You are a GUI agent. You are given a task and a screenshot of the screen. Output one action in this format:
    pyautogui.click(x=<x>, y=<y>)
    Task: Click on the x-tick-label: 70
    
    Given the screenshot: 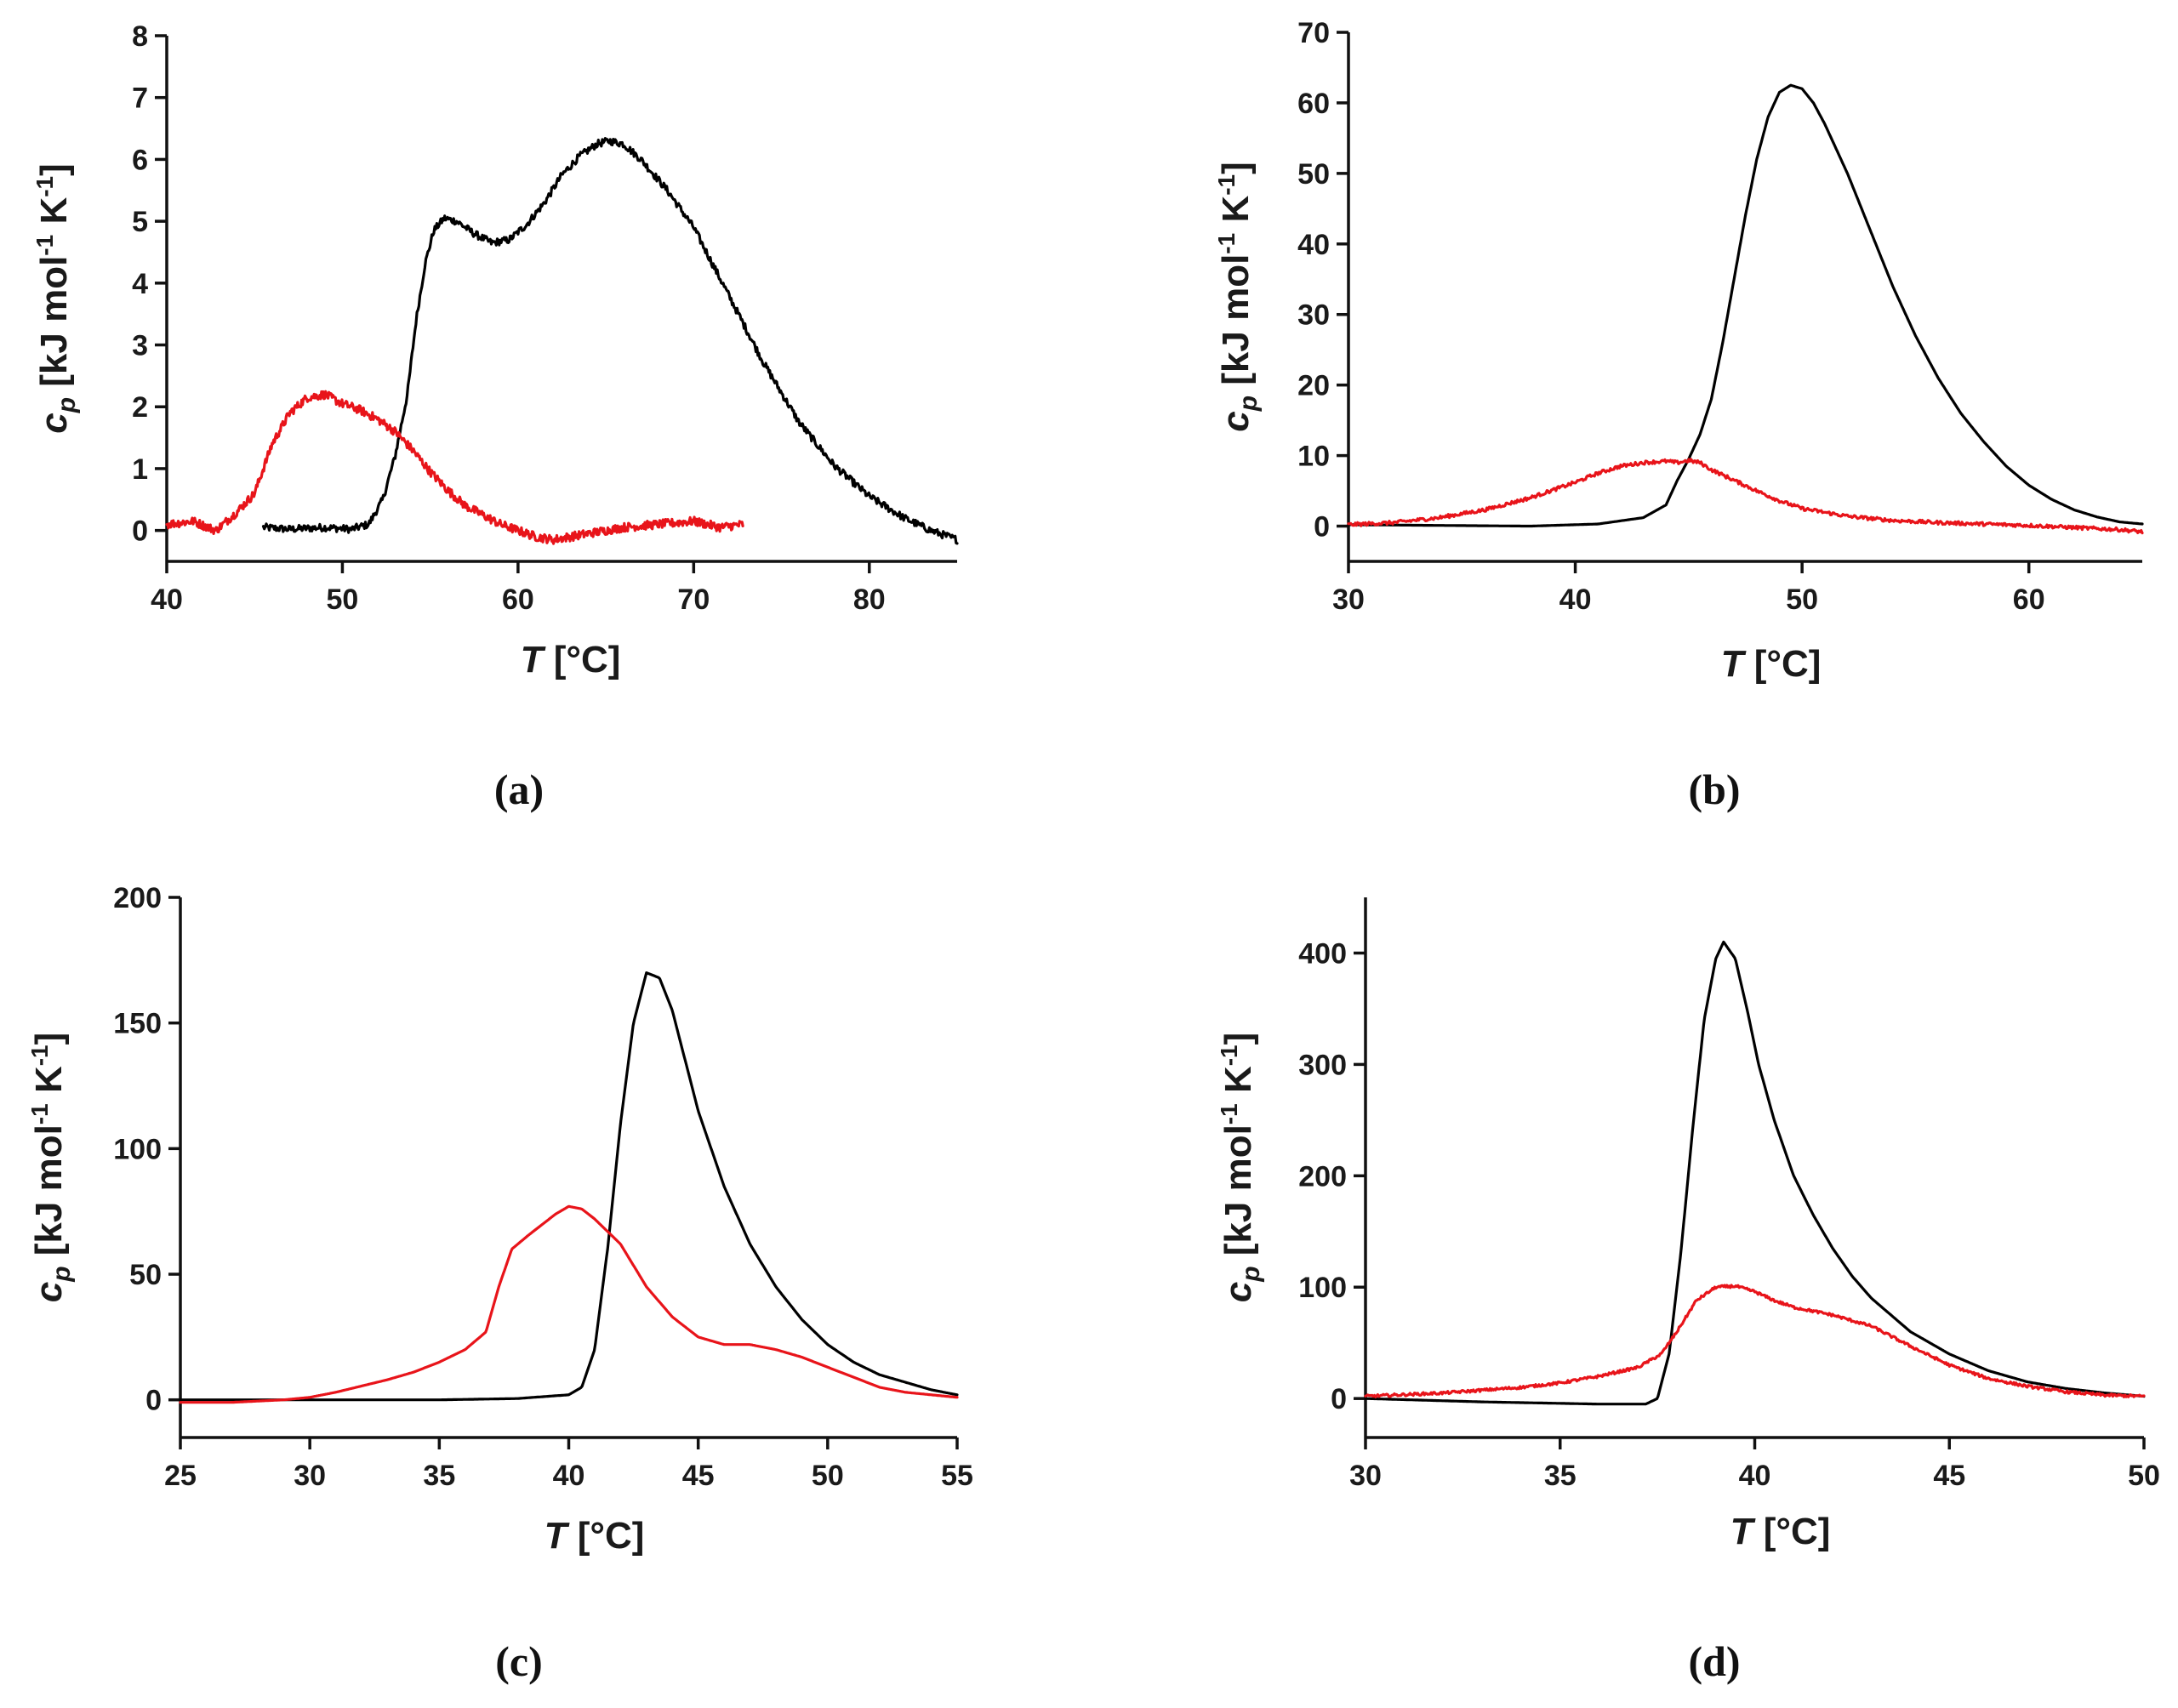 What is the action you would take?
    pyautogui.click(x=693, y=600)
    